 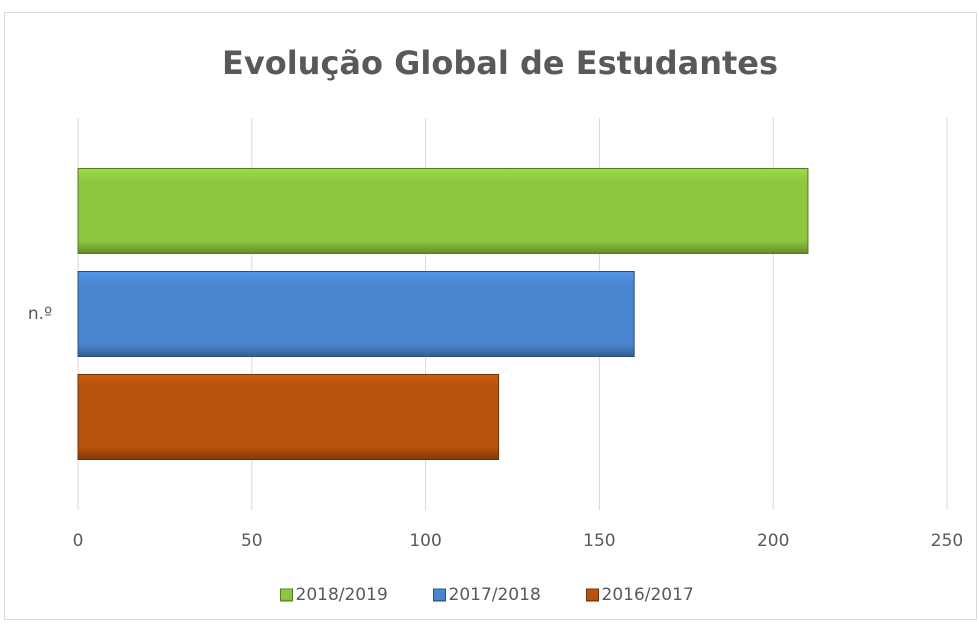 I want to click on x-tick-label: 100, so click(x=425, y=541).